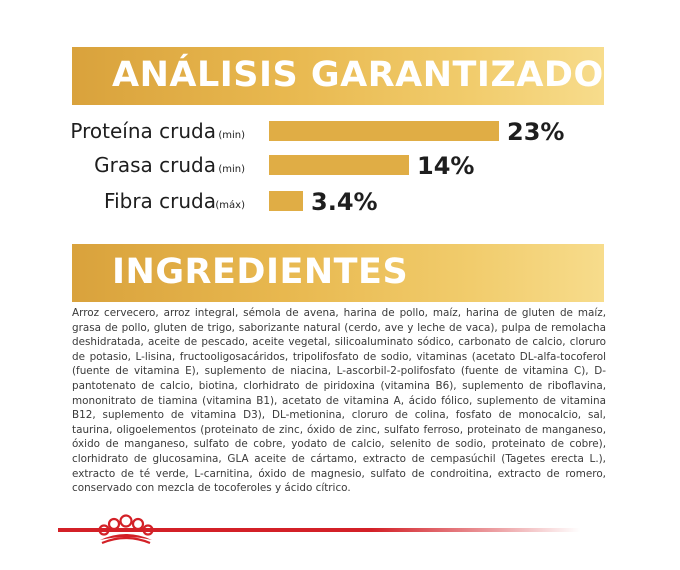  I want to click on row-label: Grasa cruda, so click(155, 165).